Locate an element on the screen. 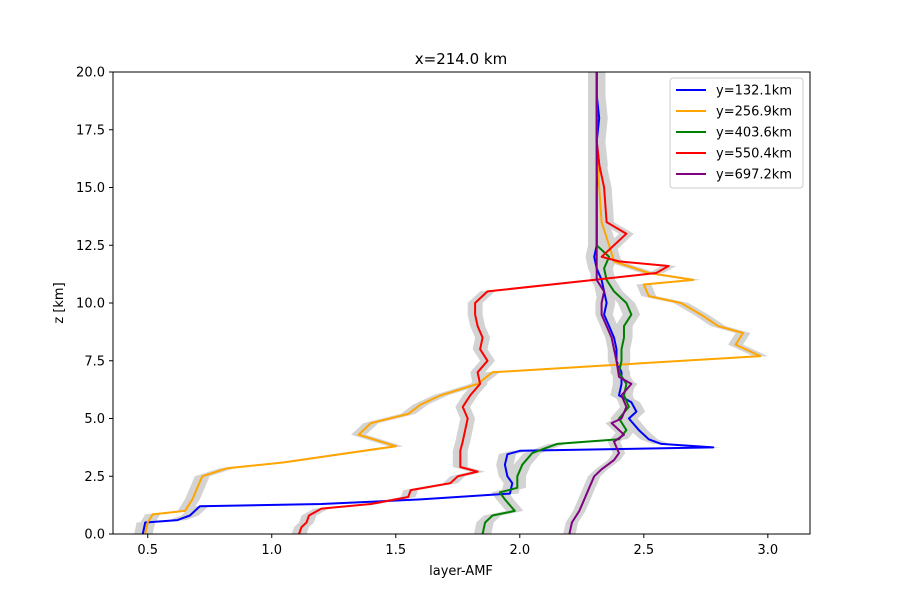 This screenshot has height=600, width=900. y-tick-label: 17.5 is located at coordinates (90, 130).